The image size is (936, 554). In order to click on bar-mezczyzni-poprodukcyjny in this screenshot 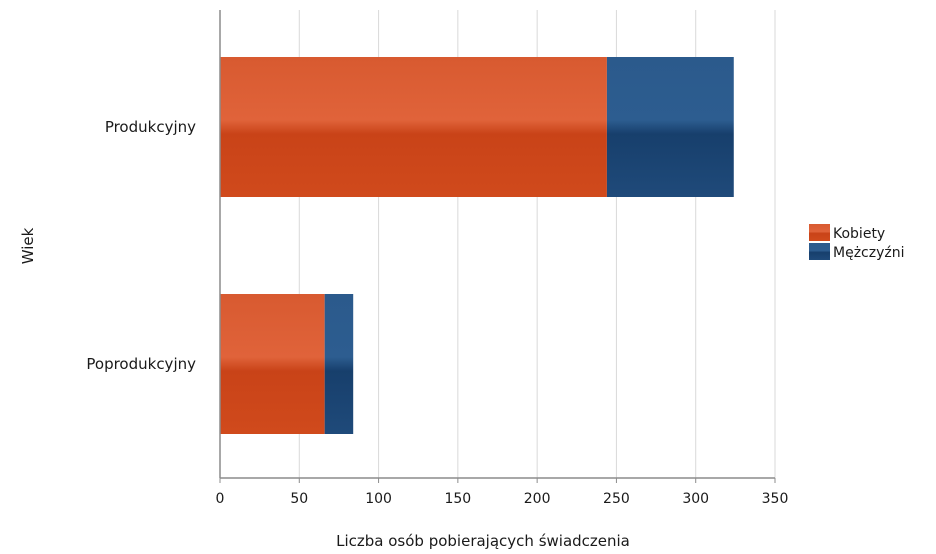, I will do `click(339, 364)`.